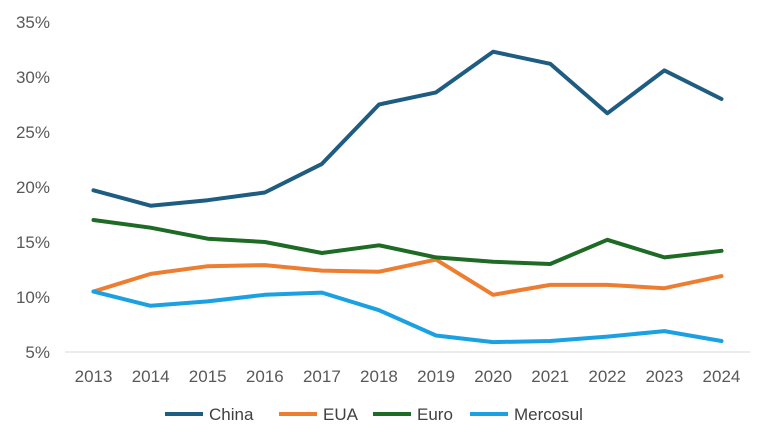  What do you see at coordinates (493, 376) in the screenshot?
I see `x-tick-label: 2020` at bounding box center [493, 376].